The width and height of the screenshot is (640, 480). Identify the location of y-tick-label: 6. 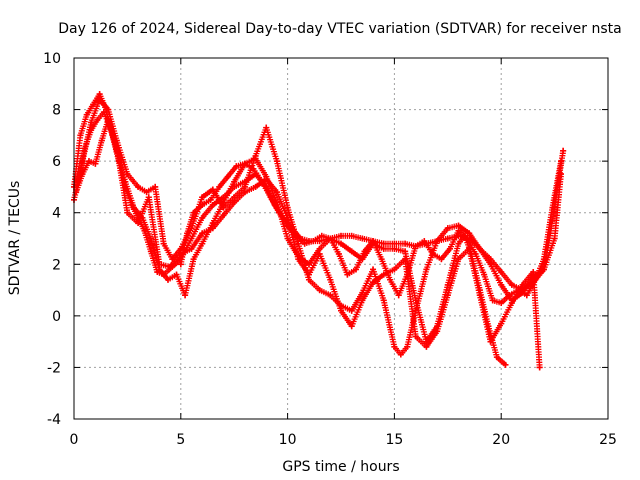
(56, 162).